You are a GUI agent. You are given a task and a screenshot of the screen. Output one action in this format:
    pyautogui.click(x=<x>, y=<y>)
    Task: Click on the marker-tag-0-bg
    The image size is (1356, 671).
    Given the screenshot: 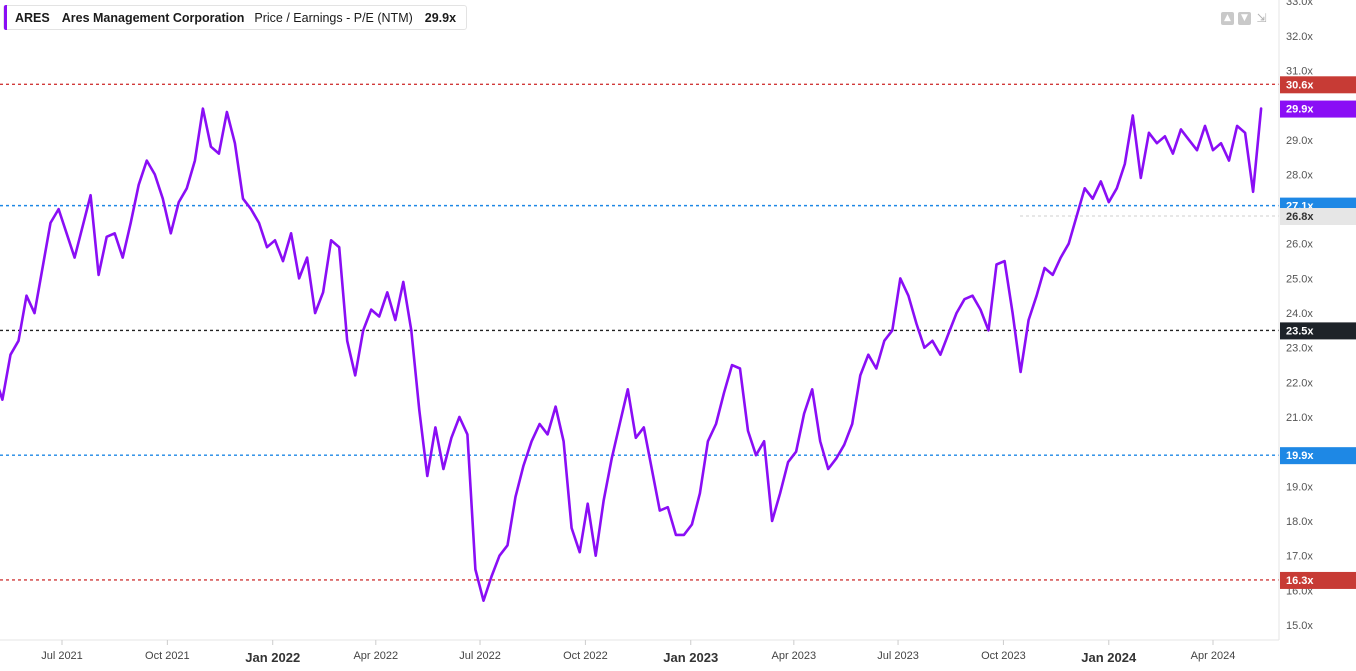 What is the action you would take?
    pyautogui.click(x=1318, y=217)
    